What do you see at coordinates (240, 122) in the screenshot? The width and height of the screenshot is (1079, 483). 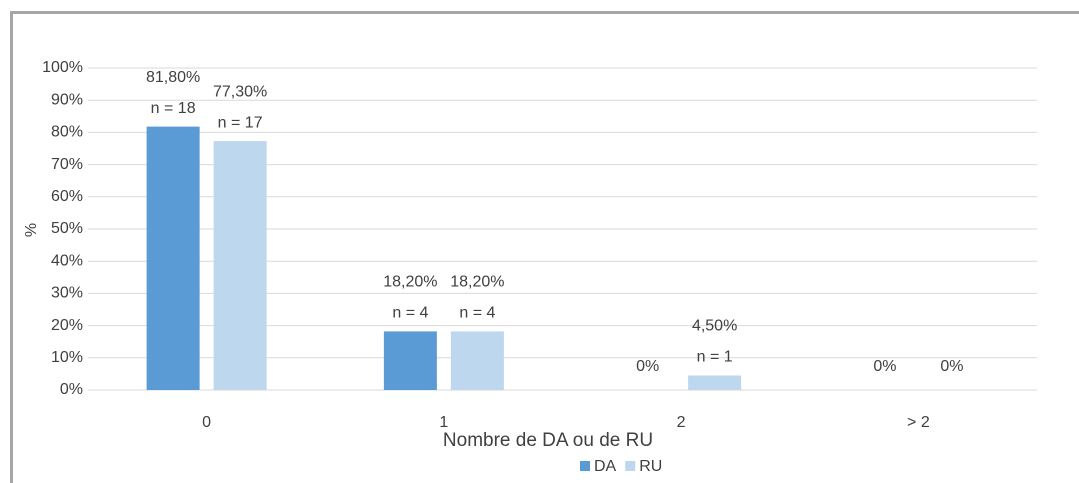 I see `data-label-n: n = 17` at bounding box center [240, 122].